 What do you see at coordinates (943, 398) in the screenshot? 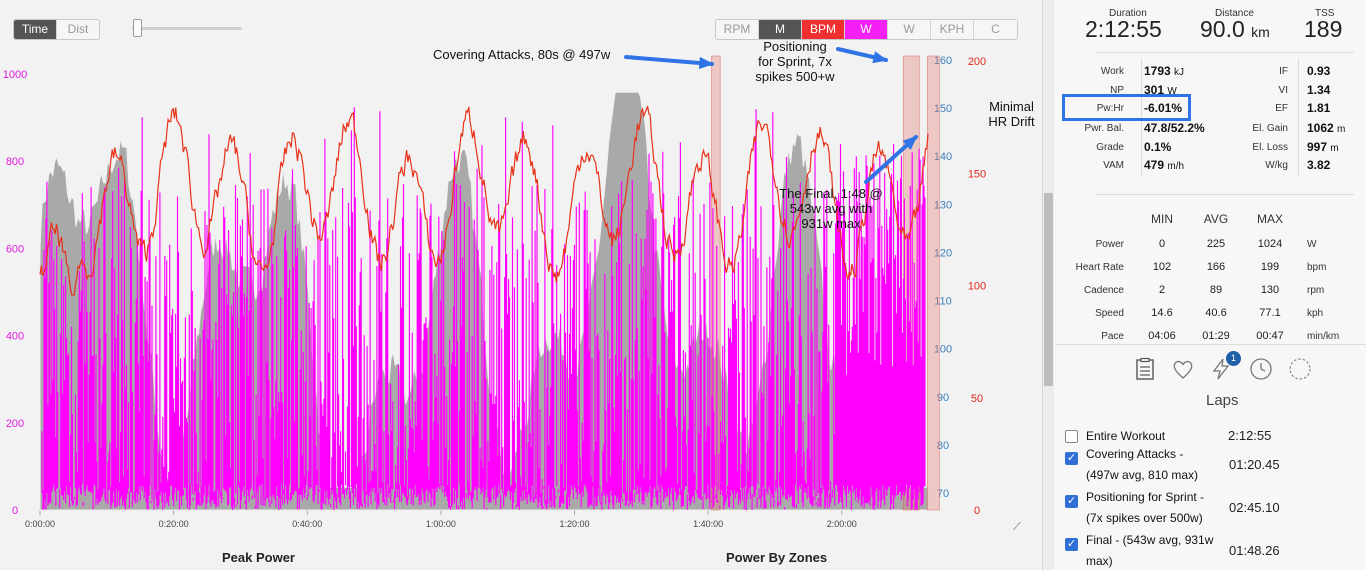
I see `heart-rate-axis-tick-label: 90` at bounding box center [943, 398].